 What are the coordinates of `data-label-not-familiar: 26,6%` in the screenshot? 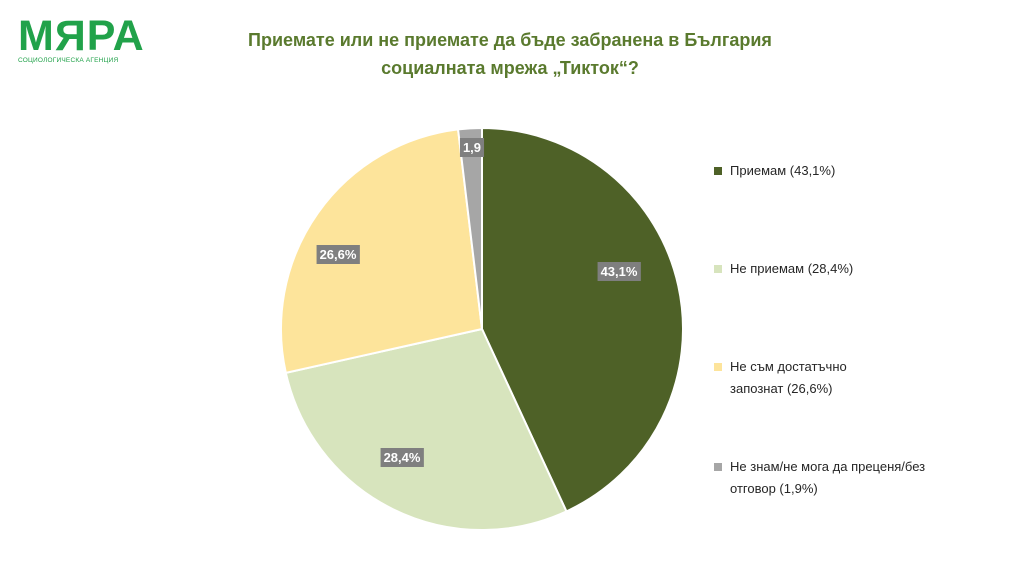 It's located at (338, 254).